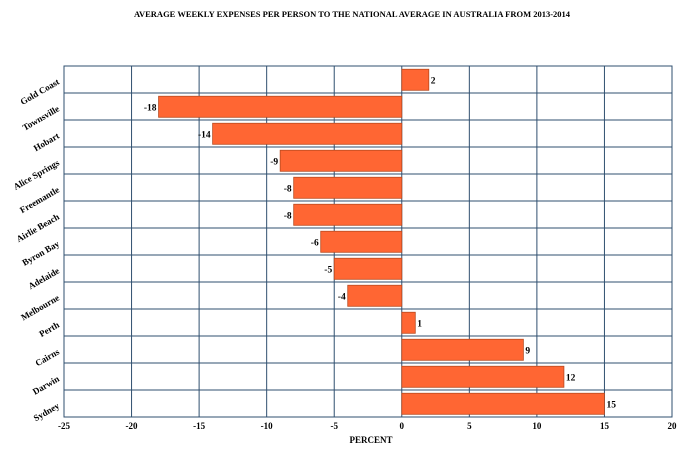 The height and width of the screenshot is (451, 686). I want to click on x-tick-label: -15, so click(199, 426).